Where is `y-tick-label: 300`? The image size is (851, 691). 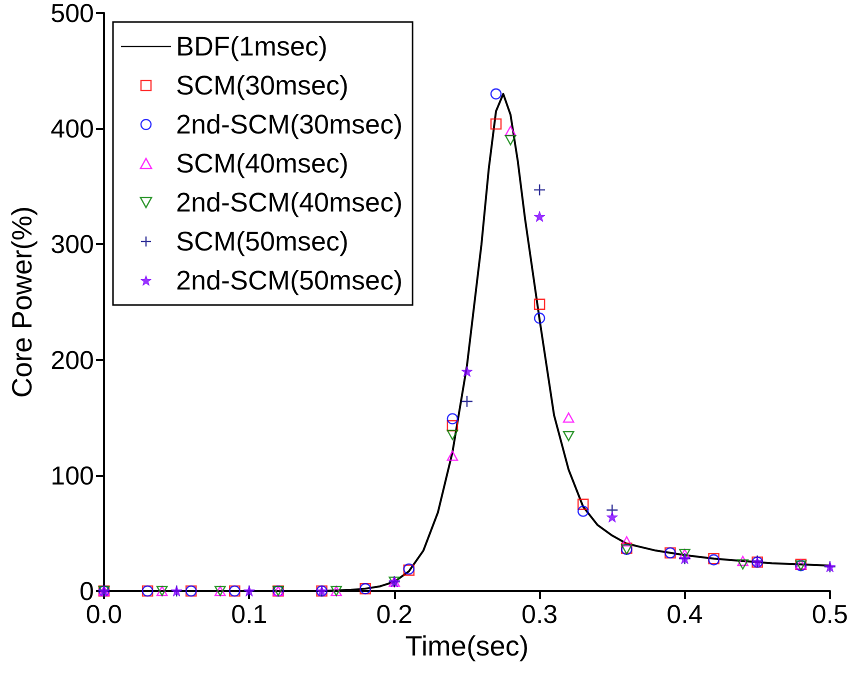 y-tick-label: 300 is located at coordinates (72, 244).